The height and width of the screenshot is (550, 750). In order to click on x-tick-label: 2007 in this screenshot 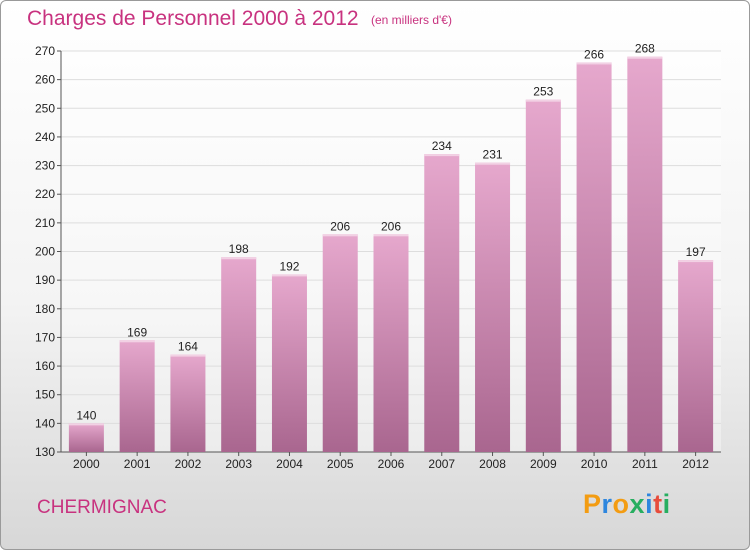, I will do `click(441, 464)`.